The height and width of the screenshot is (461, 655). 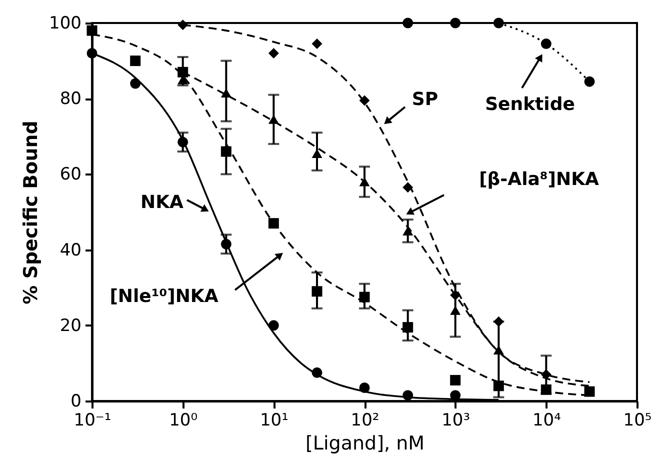 I want to click on x-tick-label: 10¹, so click(x=274, y=420).